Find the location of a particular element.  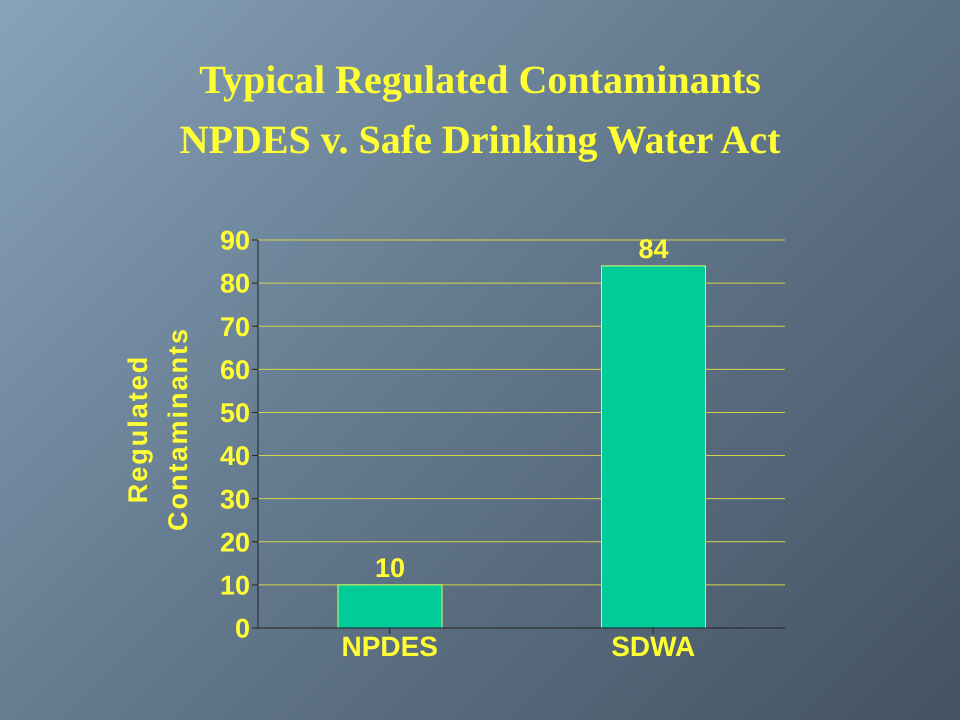

data-label: 10 is located at coordinates (390, 567).